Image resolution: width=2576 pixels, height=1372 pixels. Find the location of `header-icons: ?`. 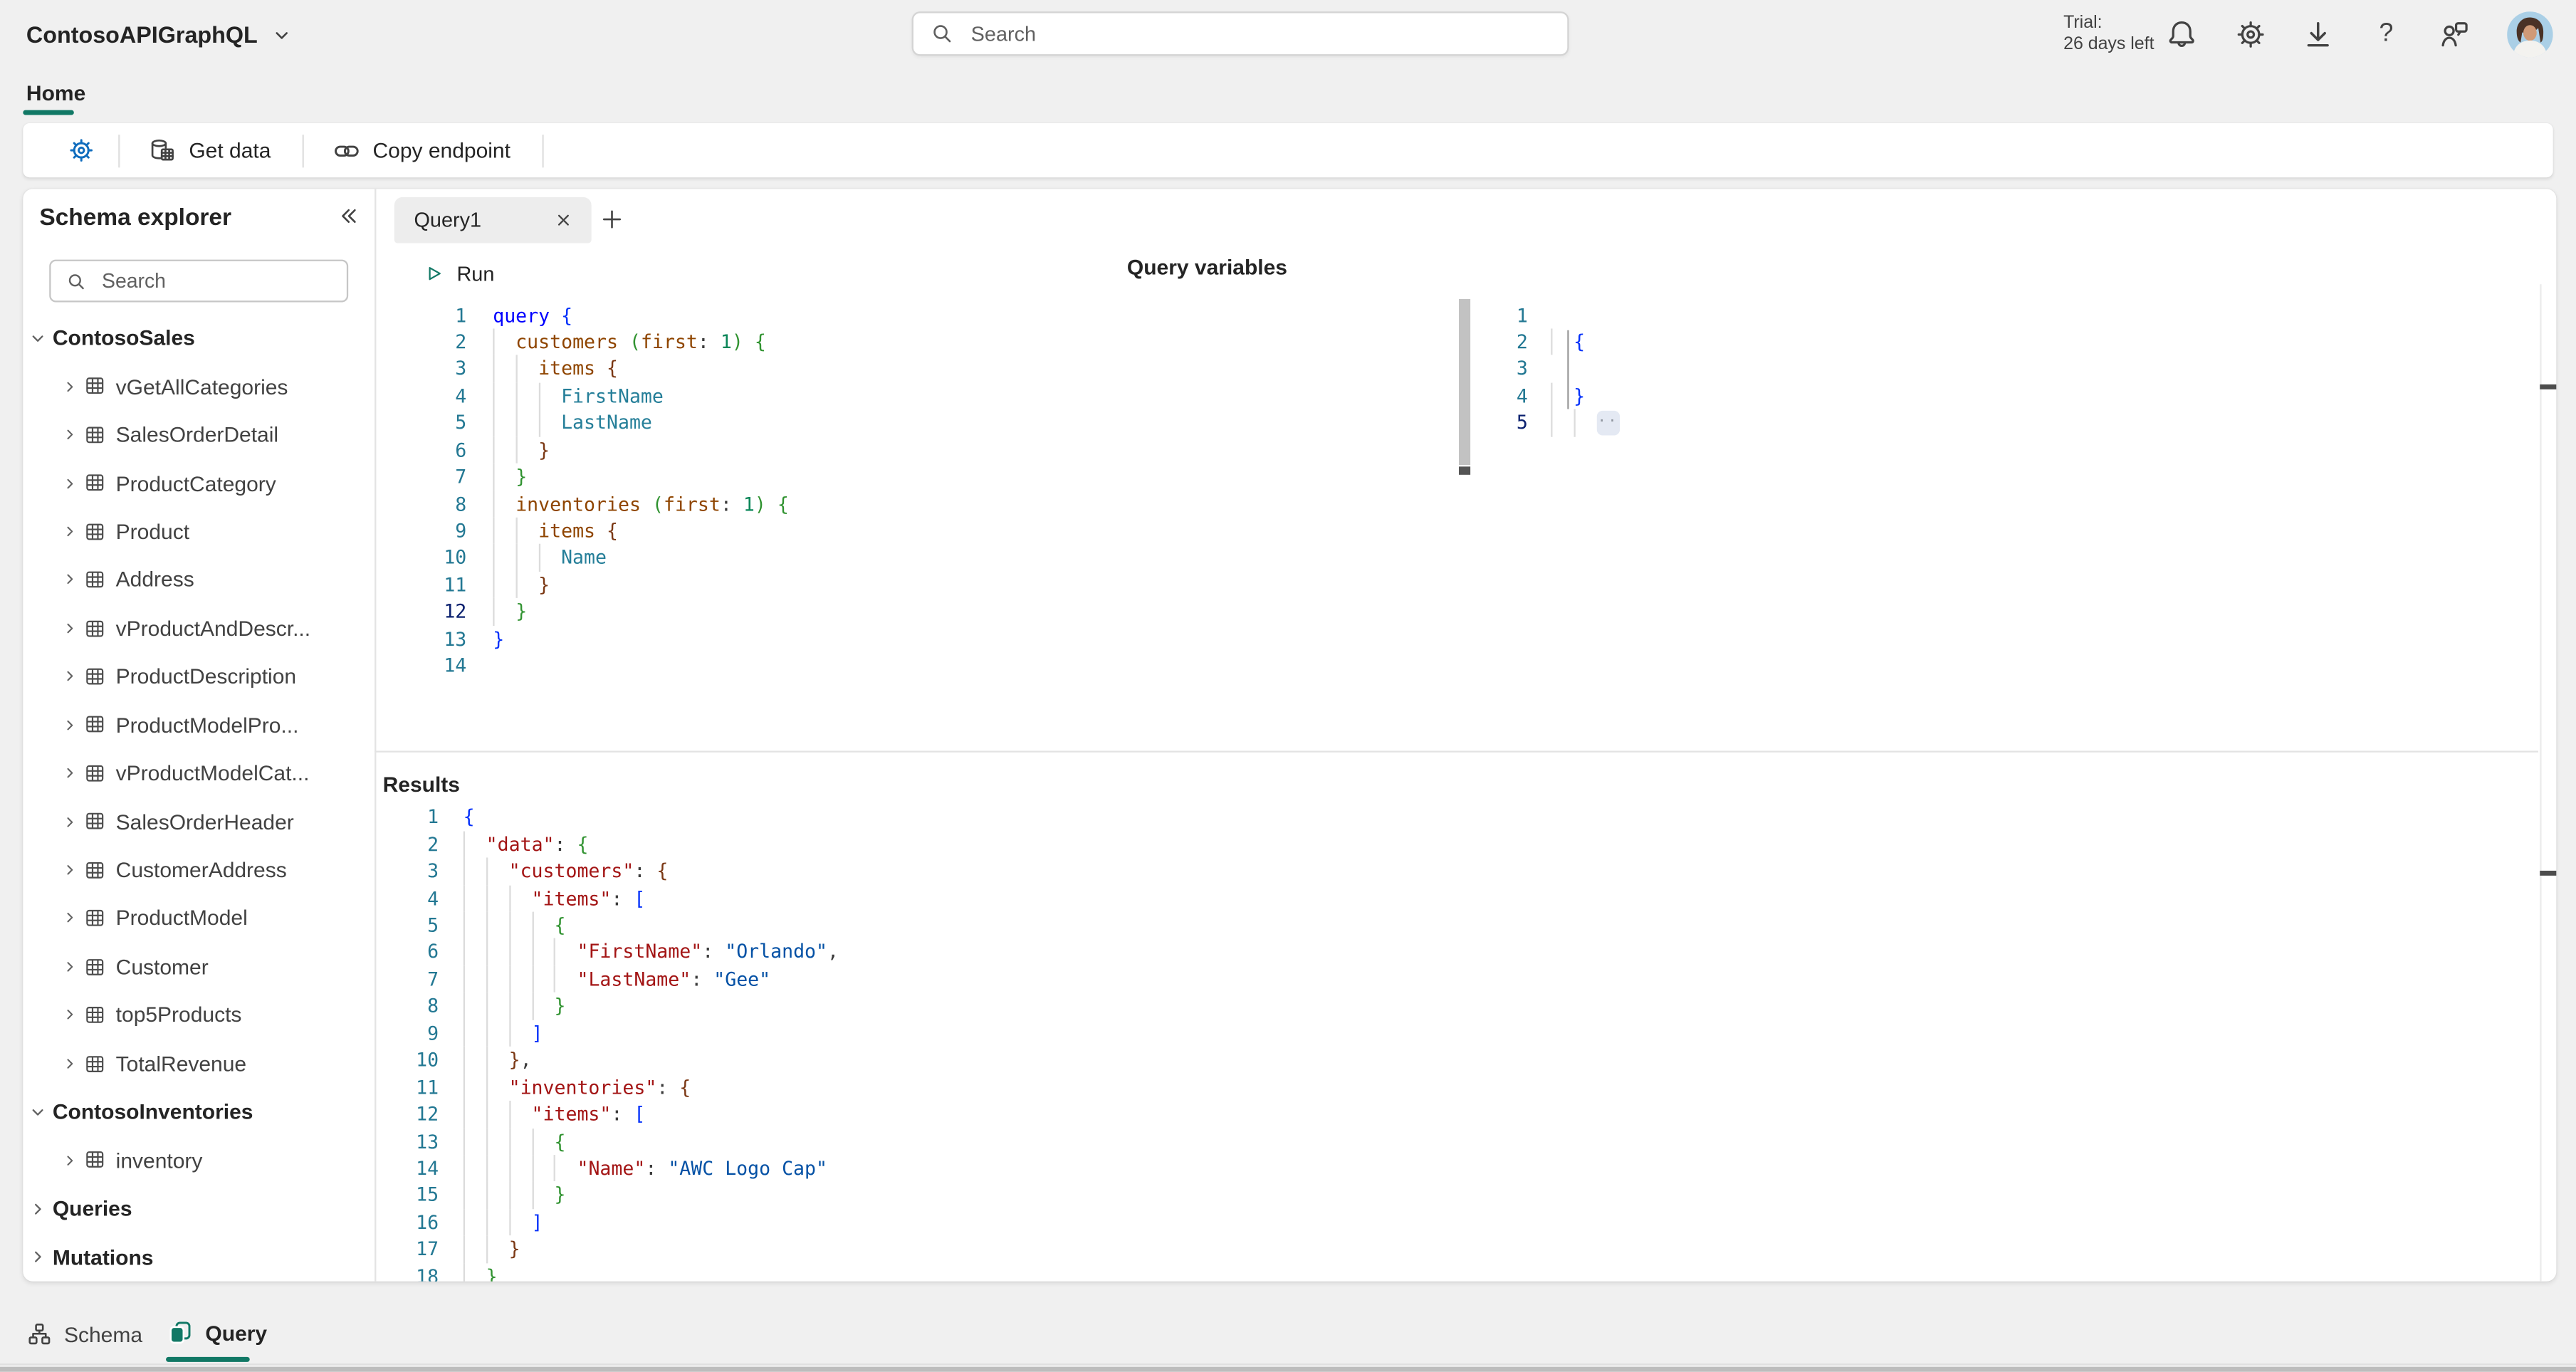

header-icons: ? is located at coordinates (2359, 35).